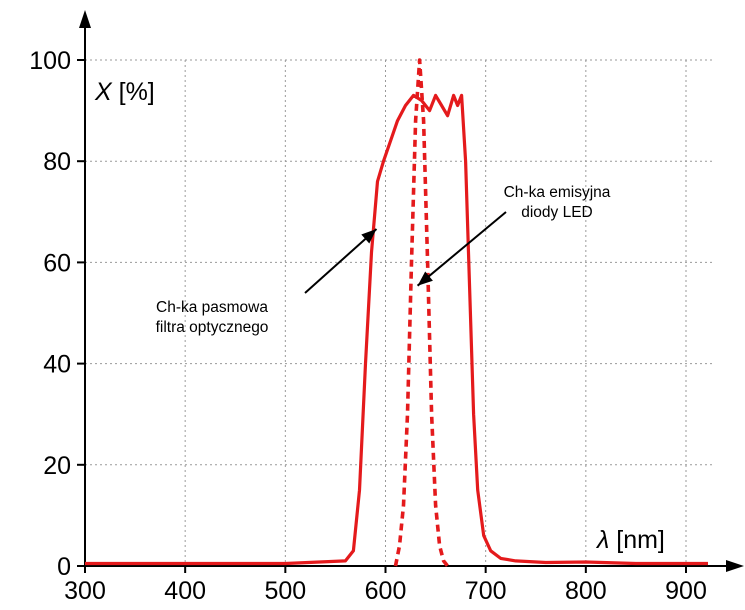  I want to click on y-tick-label: 40, so click(57, 365).